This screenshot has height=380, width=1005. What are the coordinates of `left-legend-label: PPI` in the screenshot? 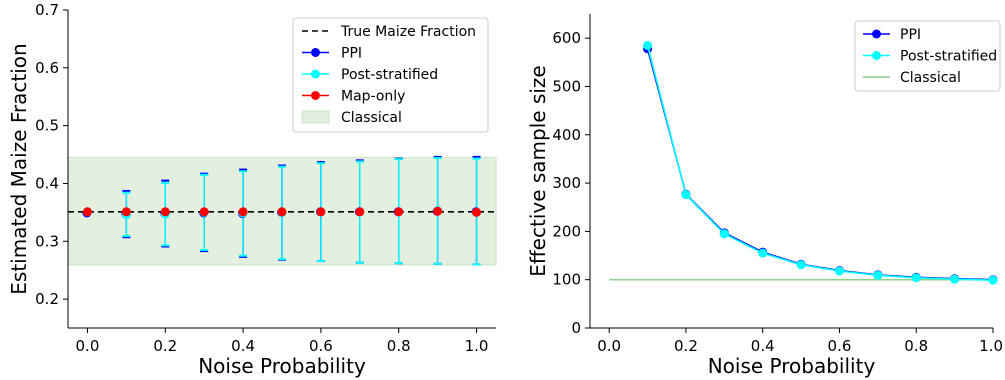 It's located at (351, 54).